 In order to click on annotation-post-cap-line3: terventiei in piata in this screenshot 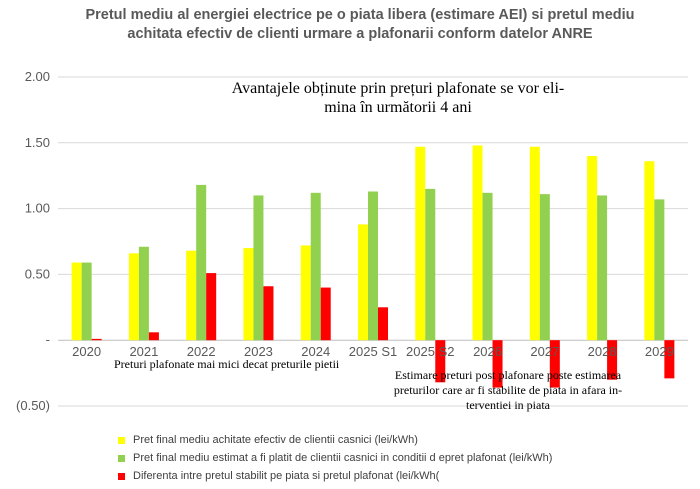, I will do `click(508, 405)`.